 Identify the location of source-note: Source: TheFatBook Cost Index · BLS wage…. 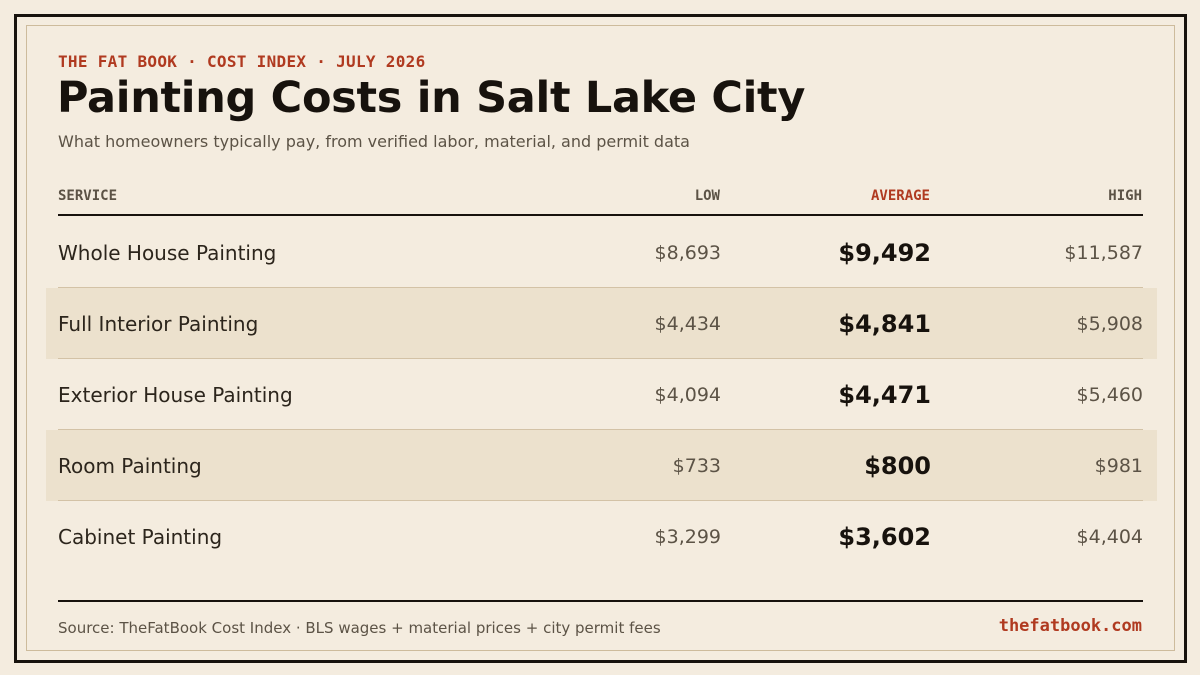
(359, 628).